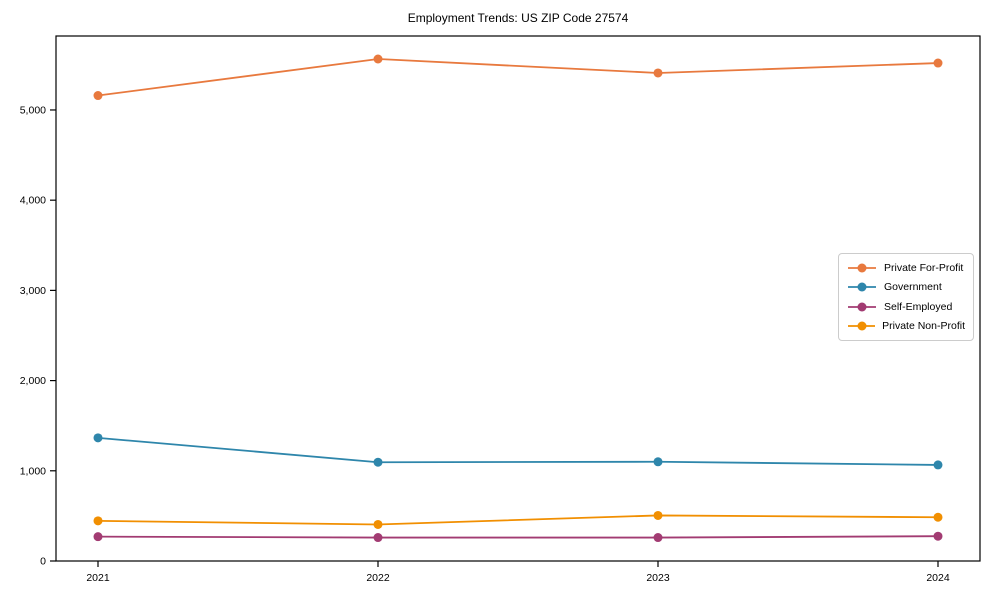 The width and height of the screenshot is (1000, 600). I want to click on series-line-private-for-profit, so click(518, 77).